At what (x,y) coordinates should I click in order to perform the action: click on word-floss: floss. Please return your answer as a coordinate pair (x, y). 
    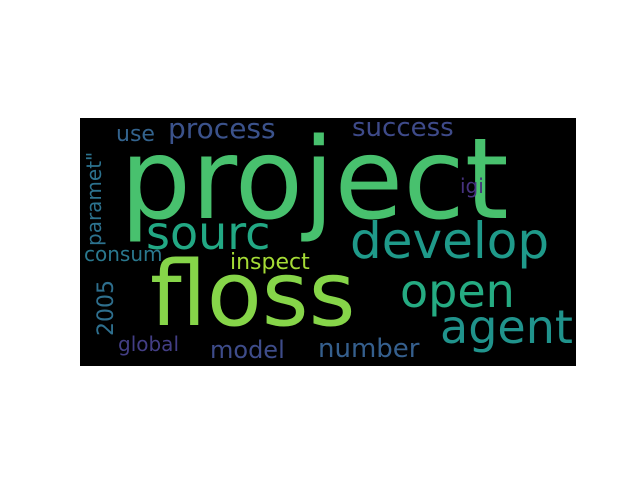
    Looking at the image, I should click on (253, 294).